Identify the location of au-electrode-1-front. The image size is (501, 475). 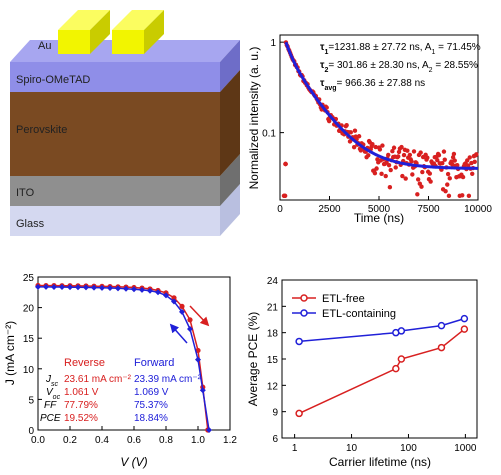
(74, 42).